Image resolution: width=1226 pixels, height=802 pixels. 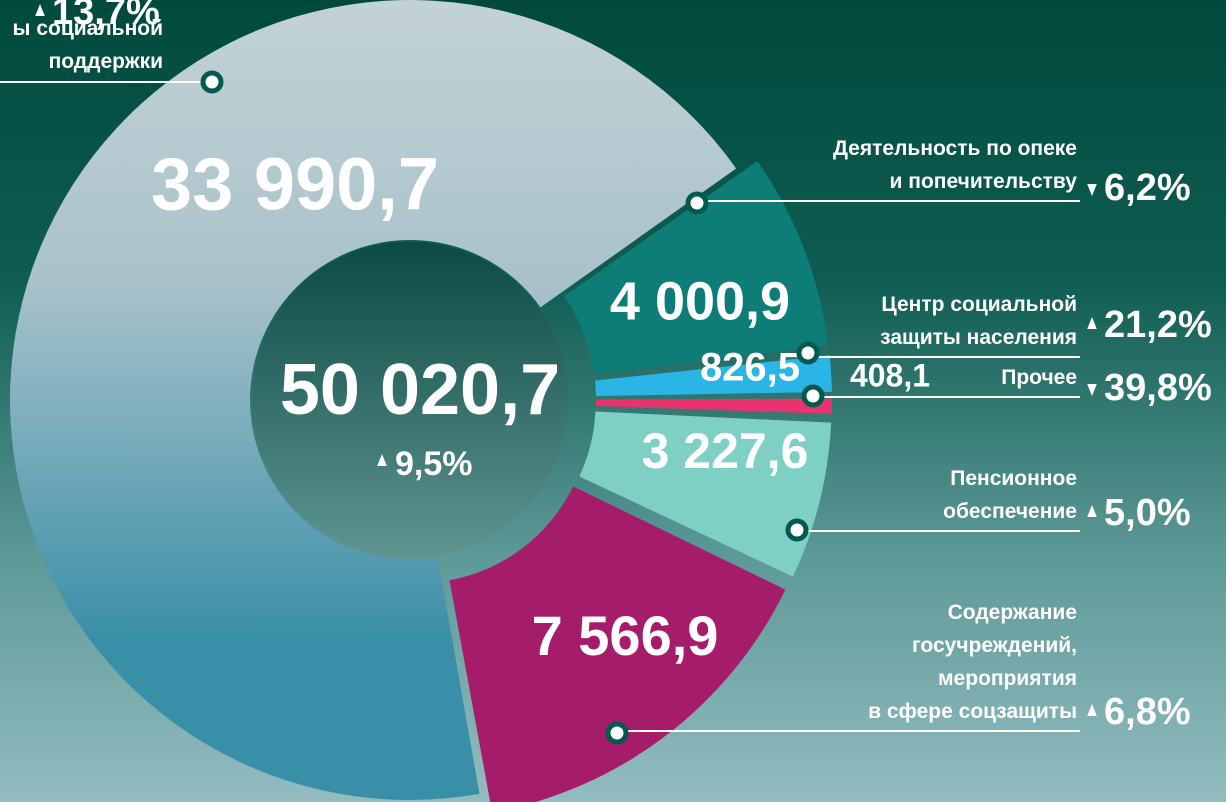 What do you see at coordinates (1147, 513) in the screenshot?
I see `change-label: 5,0%` at bounding box center [1147, 513].